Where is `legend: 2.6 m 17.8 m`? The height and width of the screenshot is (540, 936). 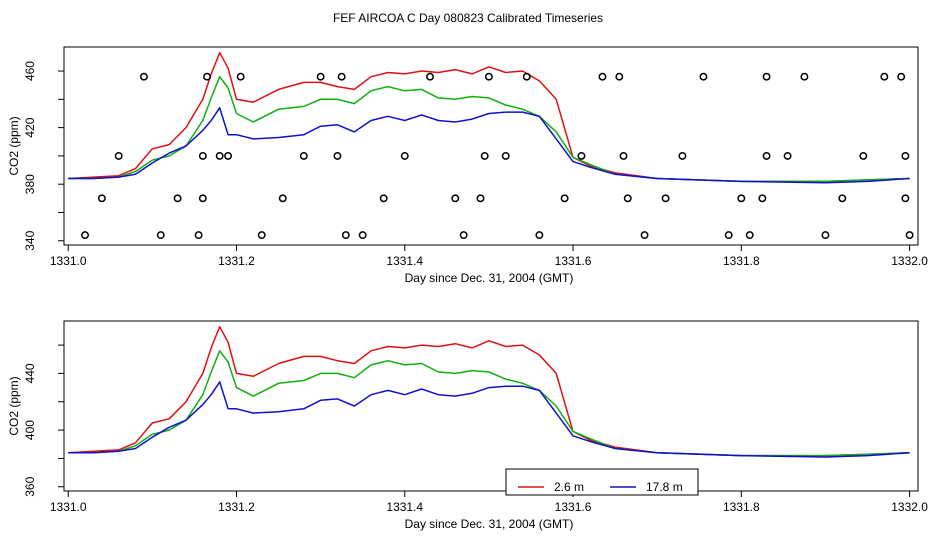
legend: 2.6 m 17.8 m is located at coordinates (602, 482).